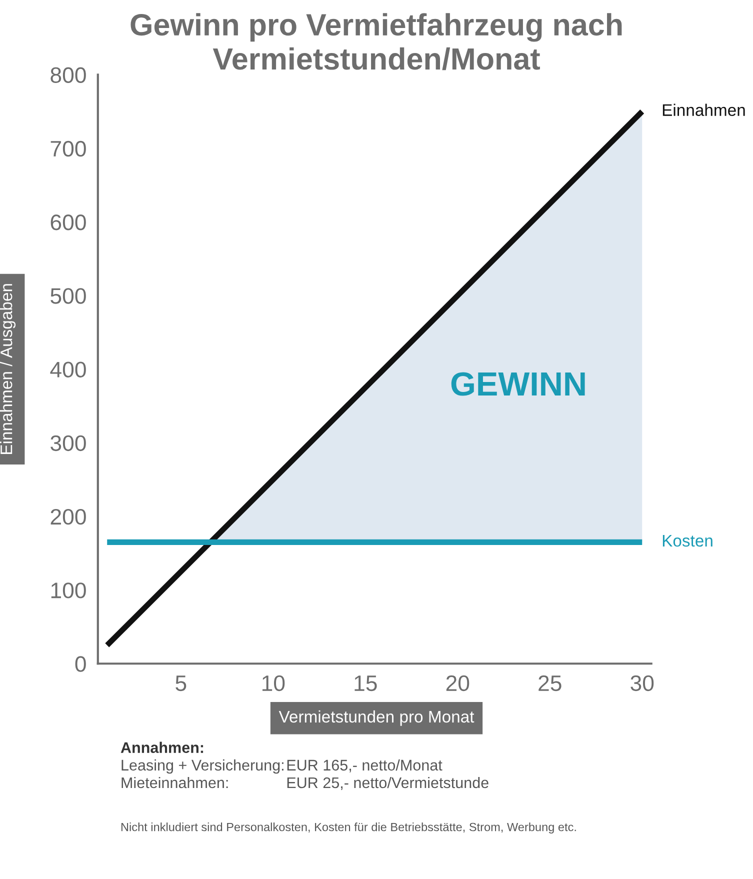 The height and width of the screenshot is (879, 753). Describe the element at coordinates (273, 683) in the screenshot. I see `x-tick-label: 10` at that location.